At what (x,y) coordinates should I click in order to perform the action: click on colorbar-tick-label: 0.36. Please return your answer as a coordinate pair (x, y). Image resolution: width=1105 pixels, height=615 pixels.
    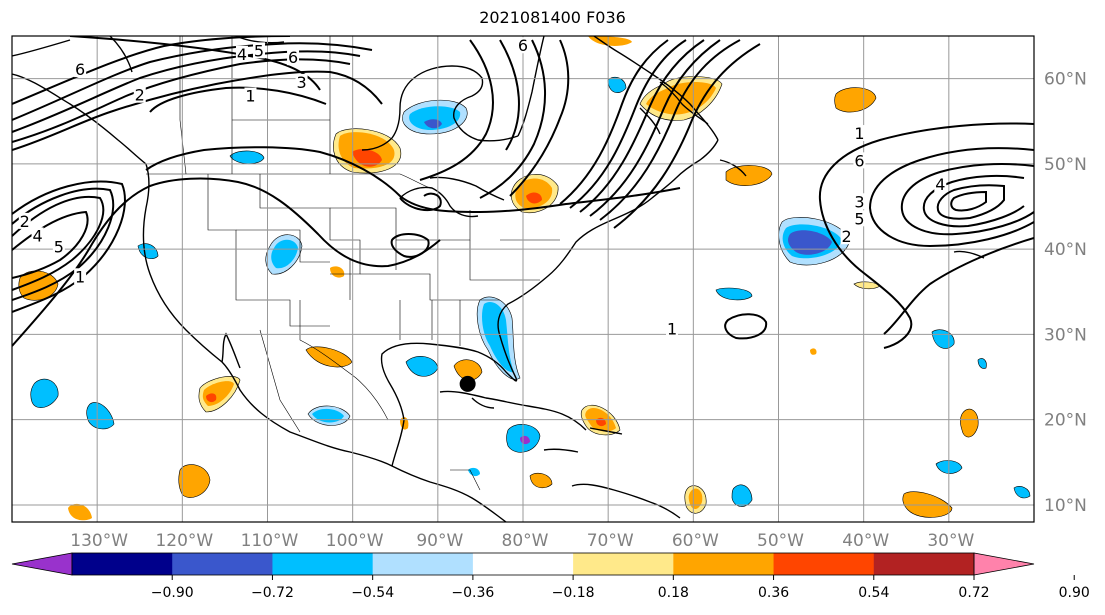
    Looking at the image, I should click on (773, 593).